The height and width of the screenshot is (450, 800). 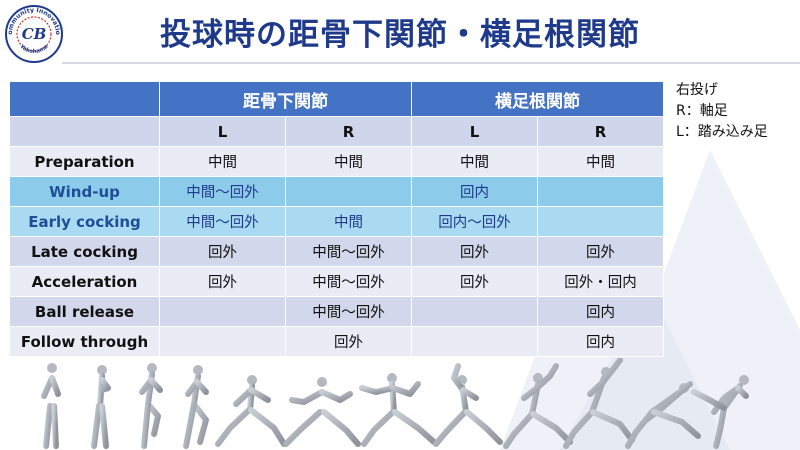 What do you see at coordinates (85, 312) in the screenshot?
I see `phase-label: Ball release` at bounding box center [85, 312].